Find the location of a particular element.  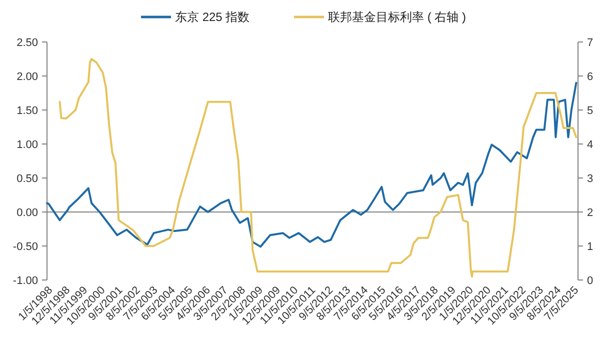

y2-tick-label: 2 is located at coordinates (590, 212).